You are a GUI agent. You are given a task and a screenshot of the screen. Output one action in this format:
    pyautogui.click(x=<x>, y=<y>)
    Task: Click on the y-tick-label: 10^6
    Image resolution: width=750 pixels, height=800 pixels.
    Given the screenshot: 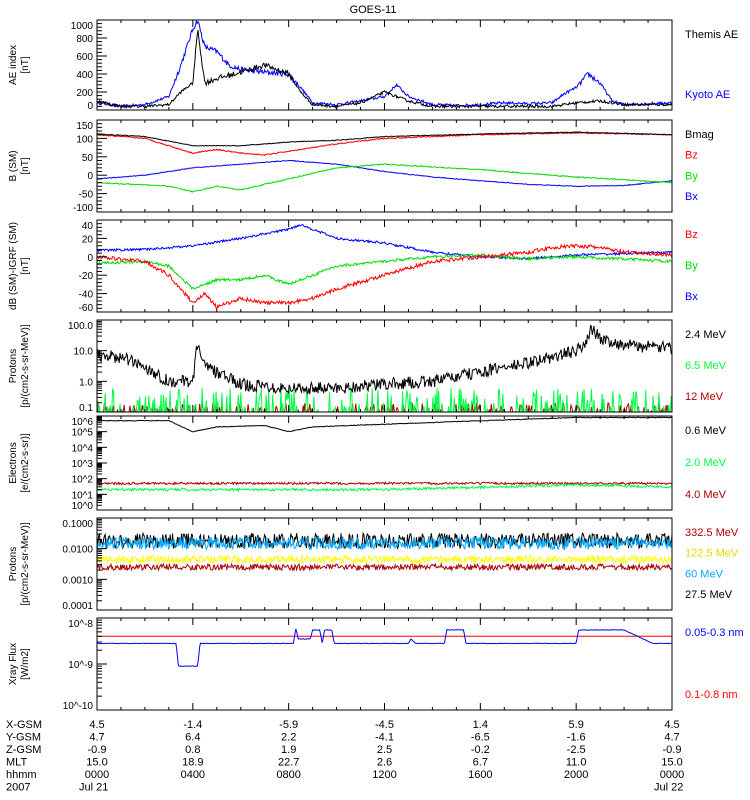 What is the action you would take?
    pyautogui.click(x=83, y=422)
    